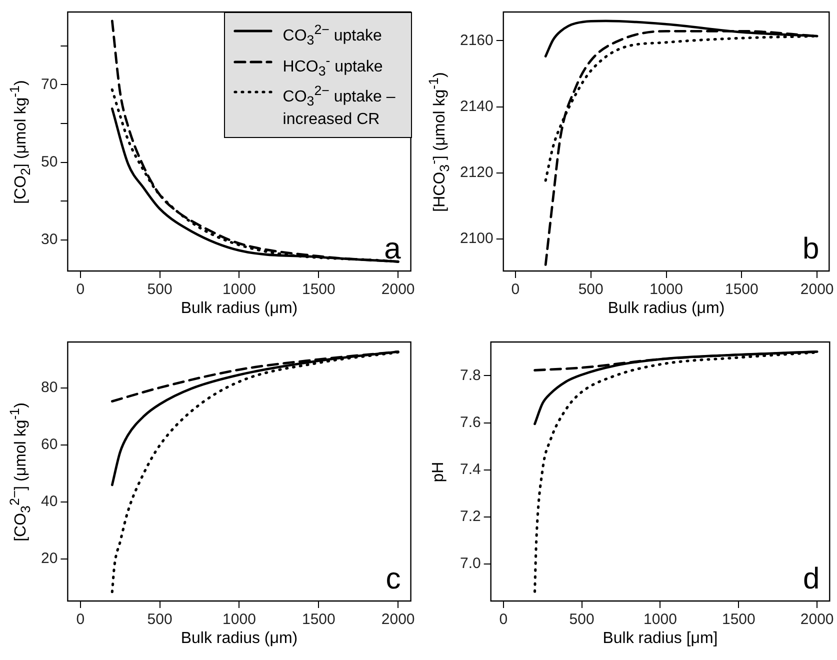  What do you see at coordinates (393, 249) in the screenshot?
I see `annotation: a` at bounding box center [393, 249].